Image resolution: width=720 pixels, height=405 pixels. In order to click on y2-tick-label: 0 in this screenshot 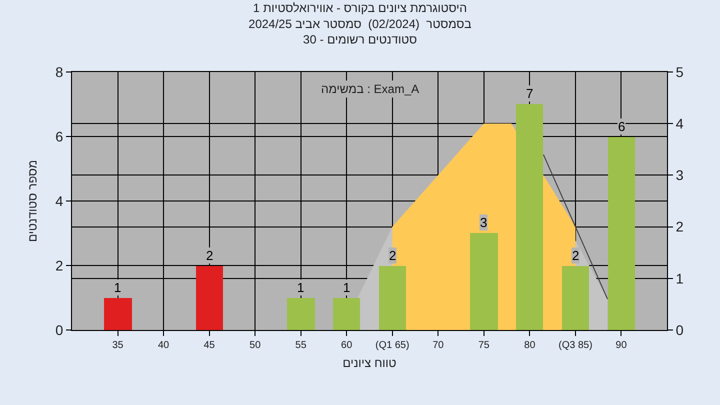, I will do `click(680, 330)`.